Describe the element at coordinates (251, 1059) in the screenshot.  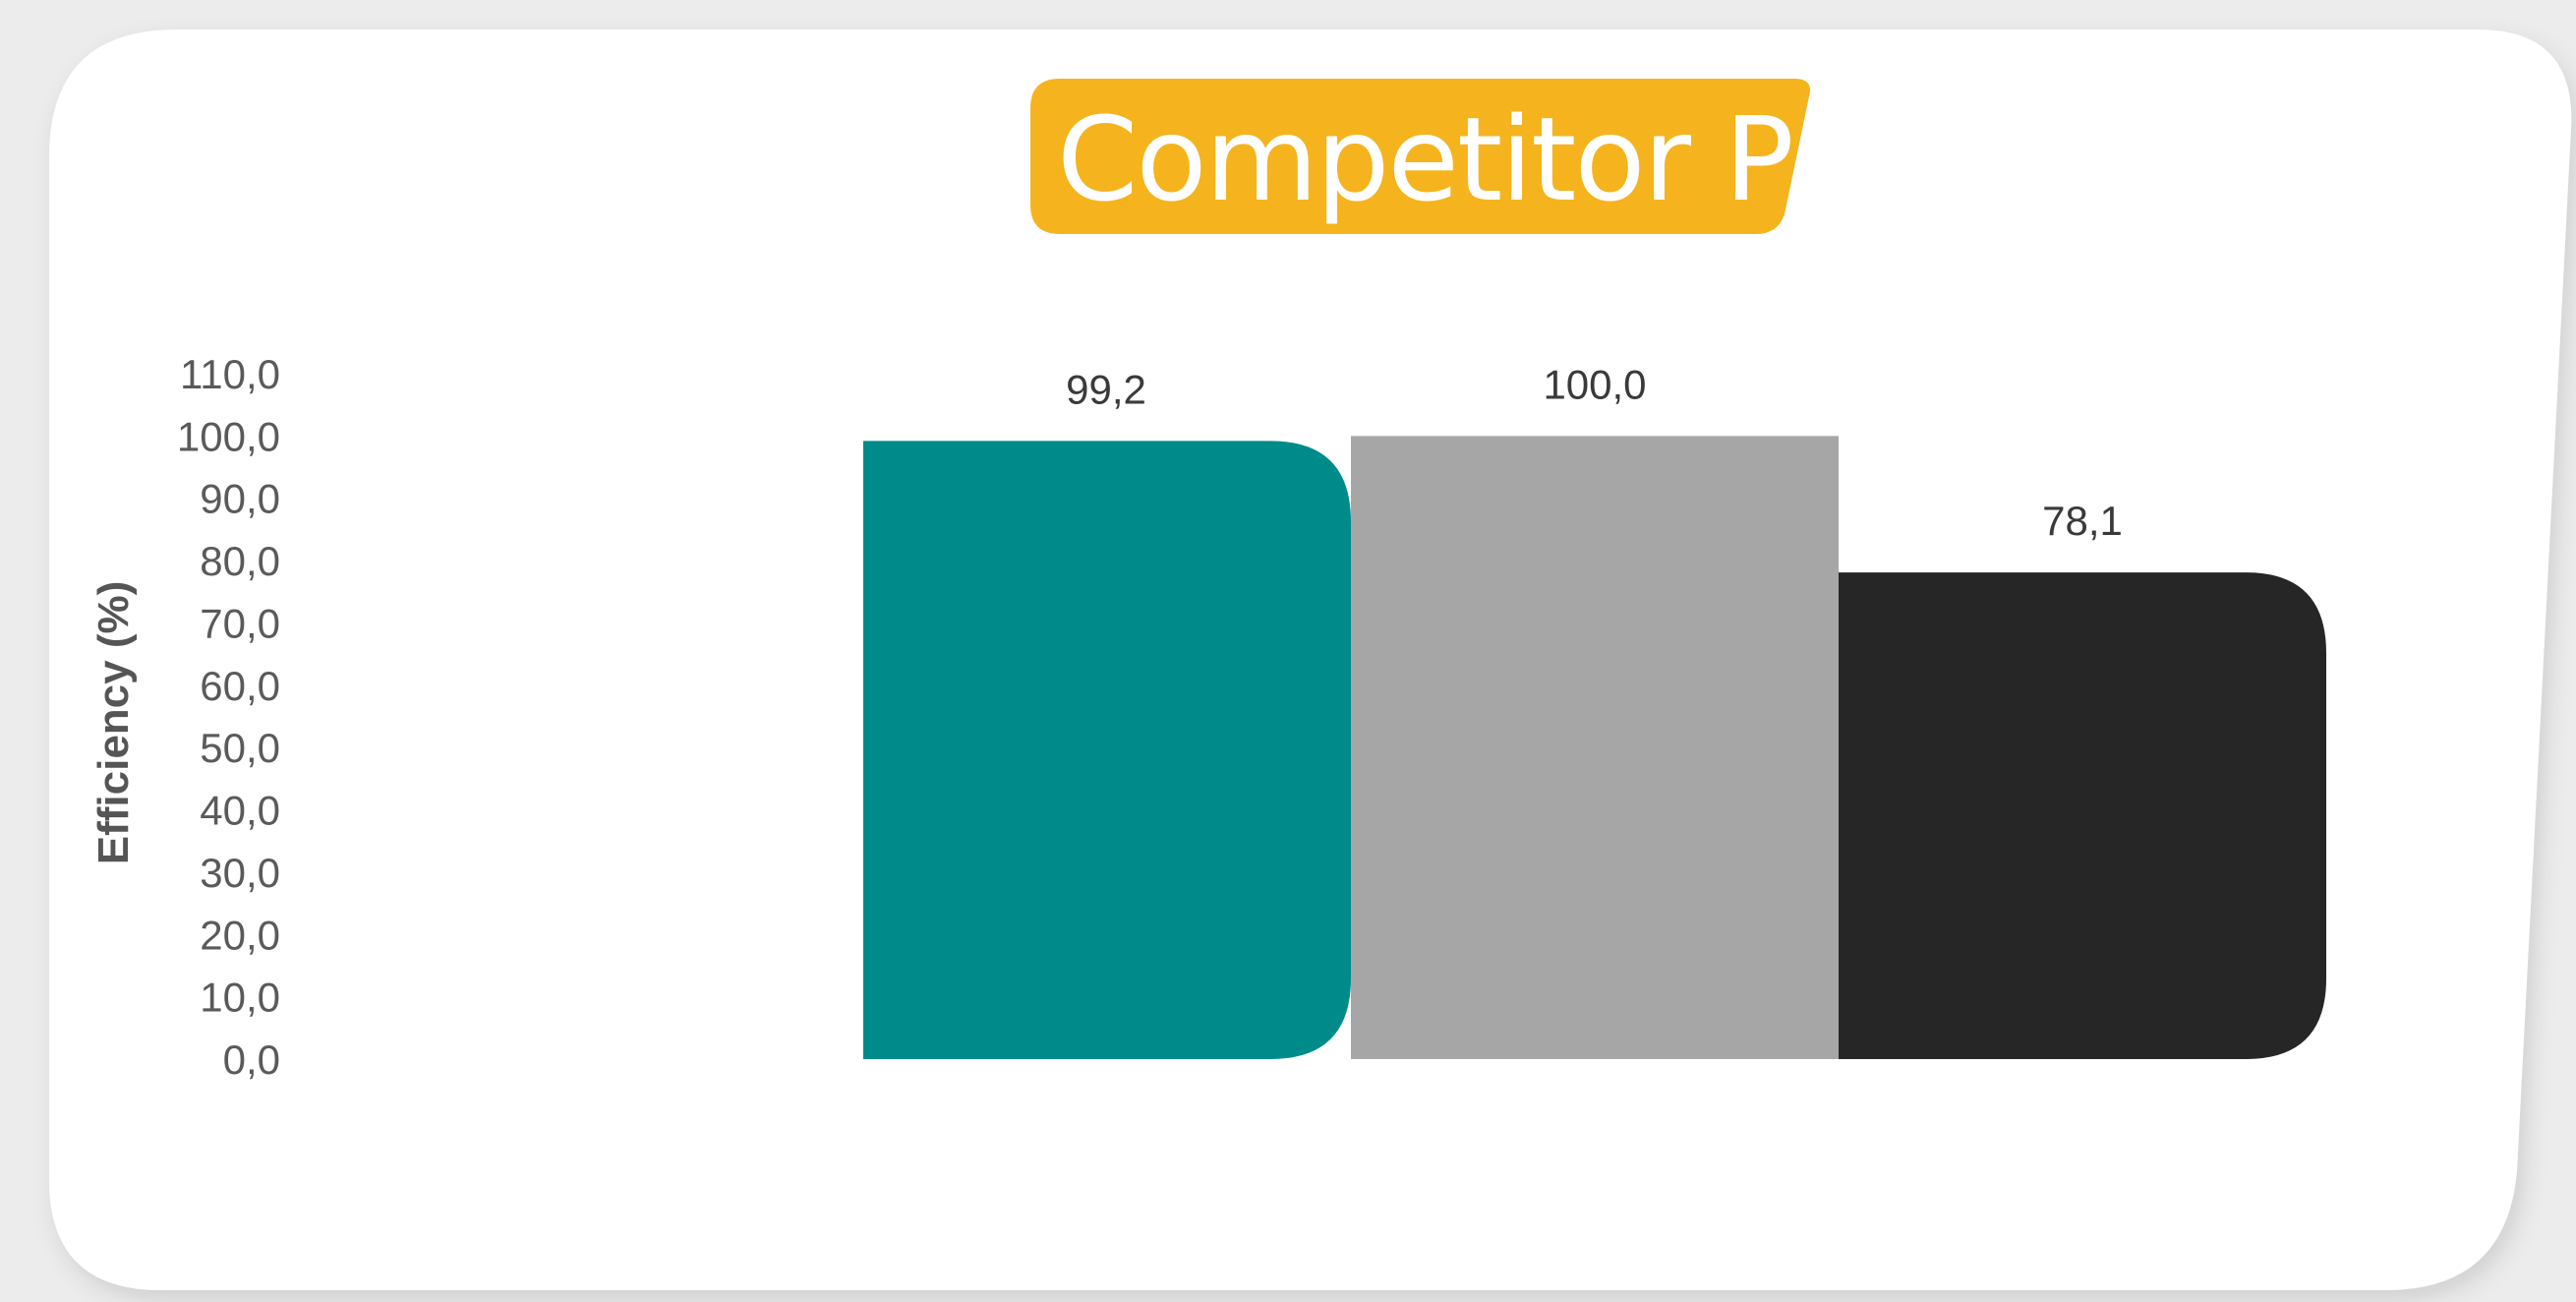
I see `y-tick-label: 0,0` at that location.